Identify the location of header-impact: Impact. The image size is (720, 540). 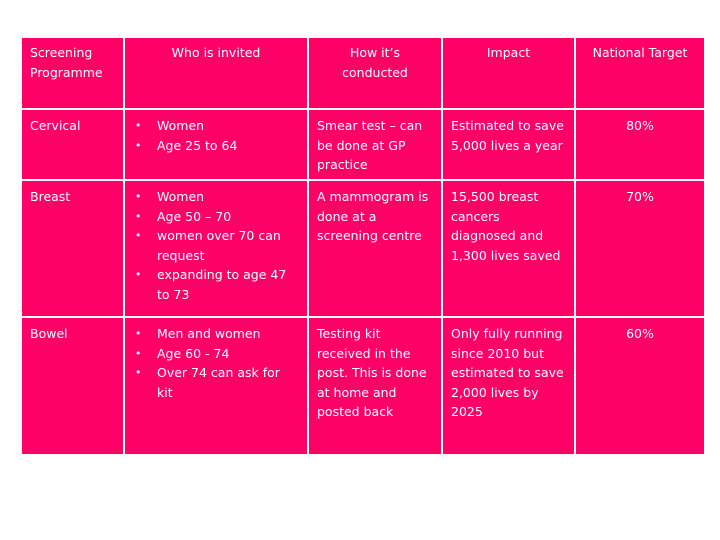
(508, 73).